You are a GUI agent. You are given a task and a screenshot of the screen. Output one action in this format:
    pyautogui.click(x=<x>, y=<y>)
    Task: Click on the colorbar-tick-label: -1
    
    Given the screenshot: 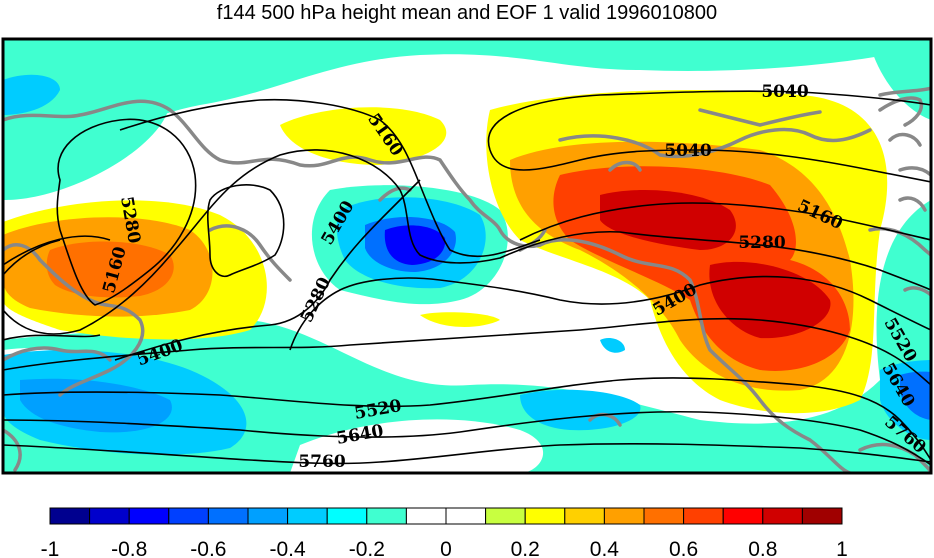 What is the action you would take?
    pyautogui.click(x=50, y=548)
    